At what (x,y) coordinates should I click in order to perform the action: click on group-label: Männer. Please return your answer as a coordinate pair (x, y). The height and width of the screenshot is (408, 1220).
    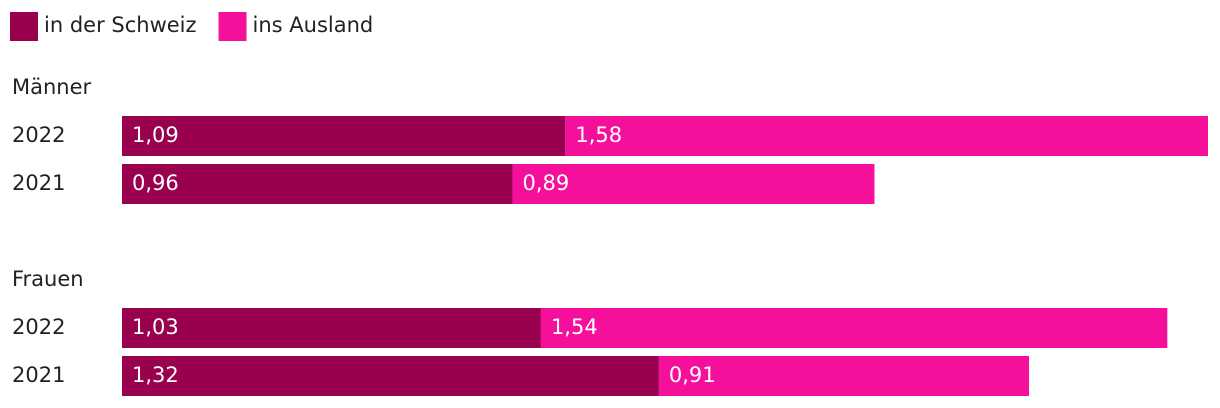
    Looking at the image, I should click on (52, 87).